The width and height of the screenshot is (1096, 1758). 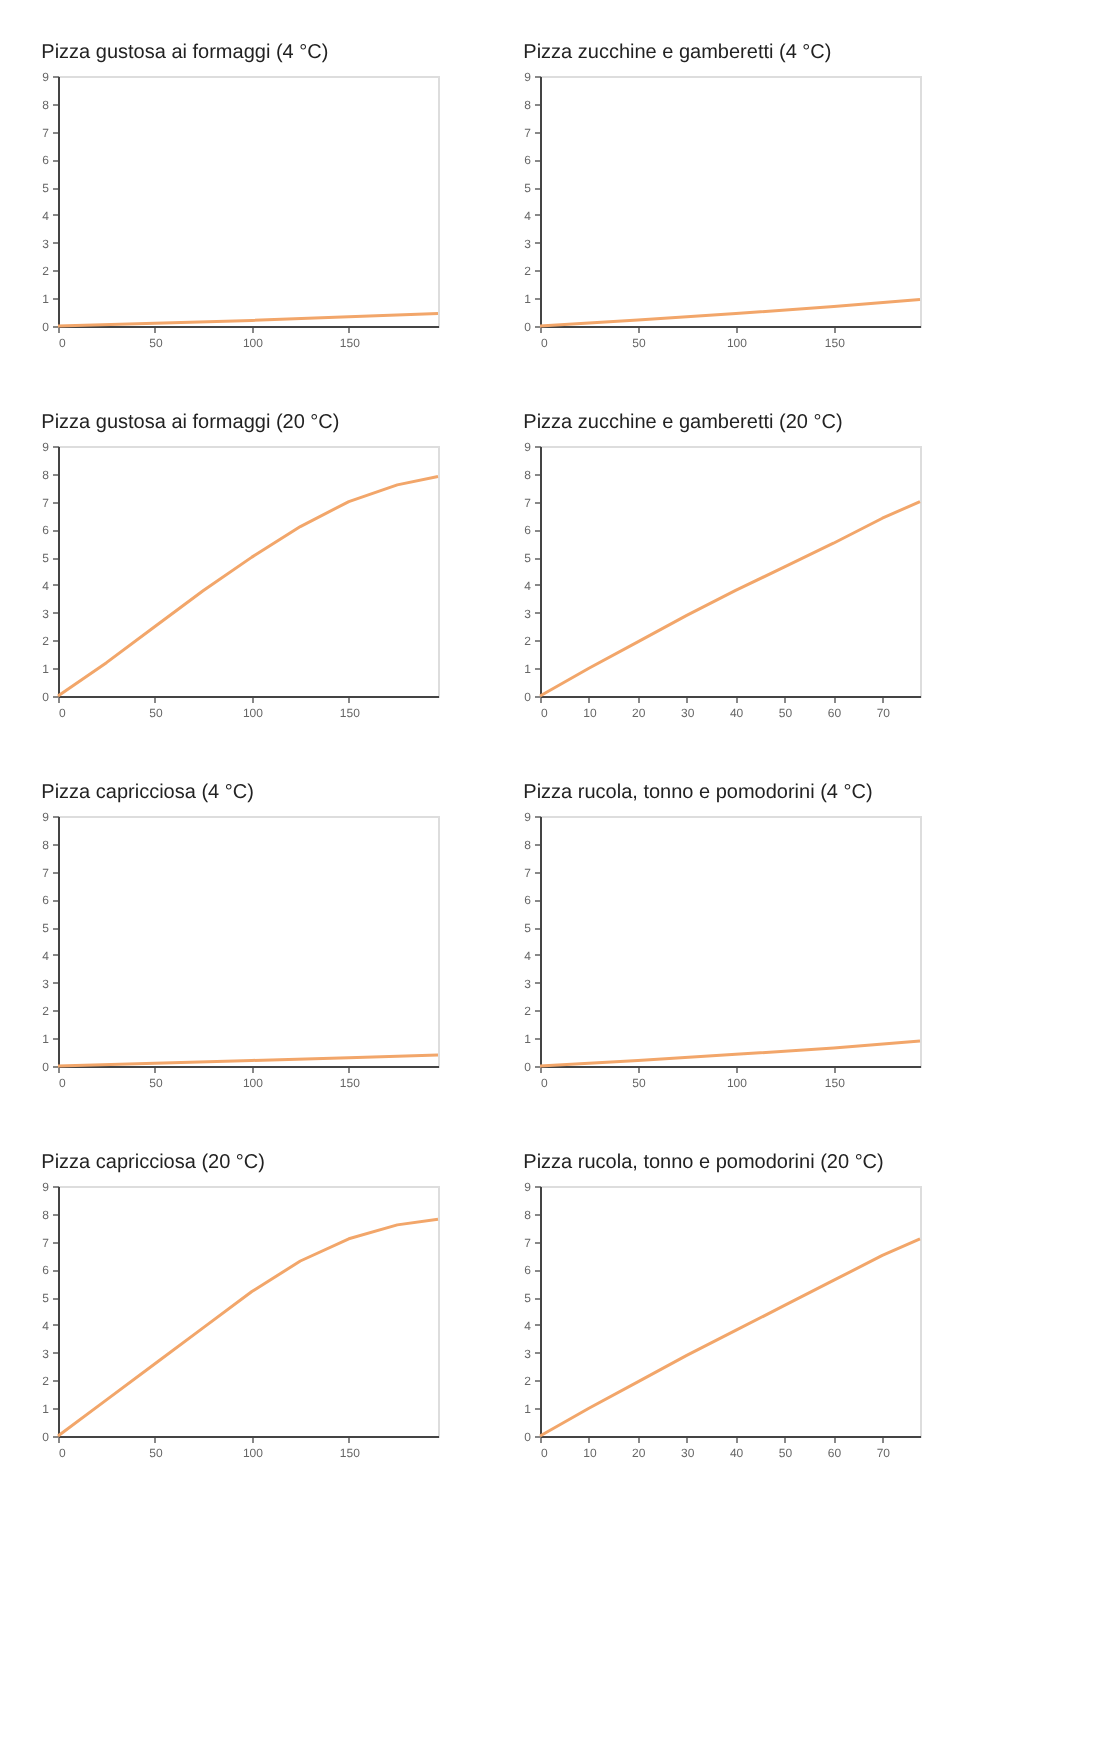 I want to click on chart-title: Pizza zucchine e gamberetti (20 °C), so click(x=683, y=423).